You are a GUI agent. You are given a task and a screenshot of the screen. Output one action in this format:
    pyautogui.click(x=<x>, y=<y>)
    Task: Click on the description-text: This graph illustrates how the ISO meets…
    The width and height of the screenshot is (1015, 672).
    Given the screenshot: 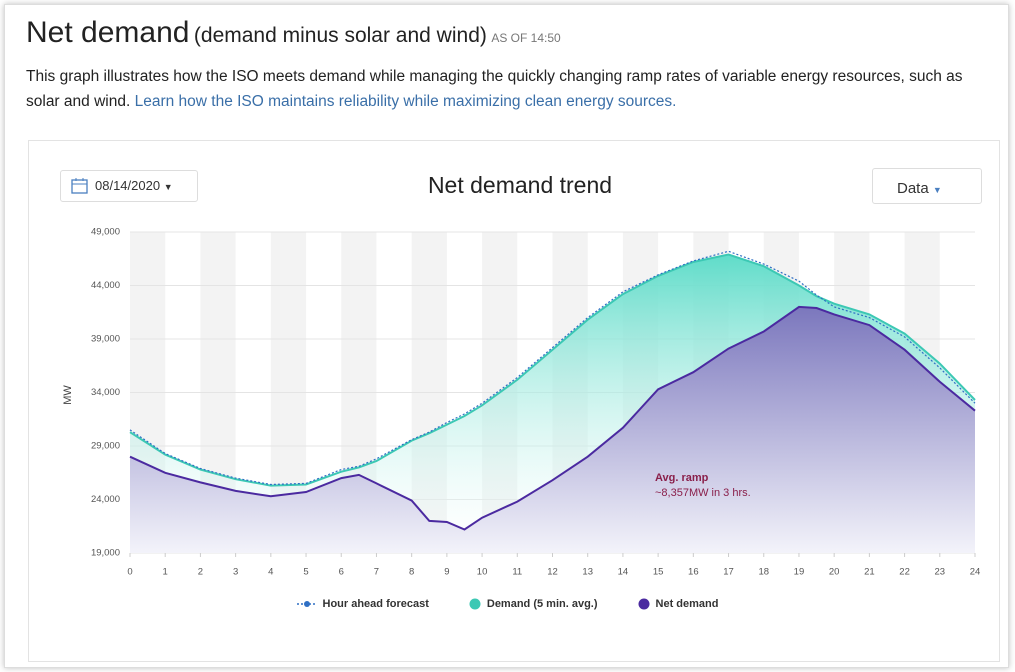 What is the action you would take?
    pyautogui.click(x=494, y=89)
    